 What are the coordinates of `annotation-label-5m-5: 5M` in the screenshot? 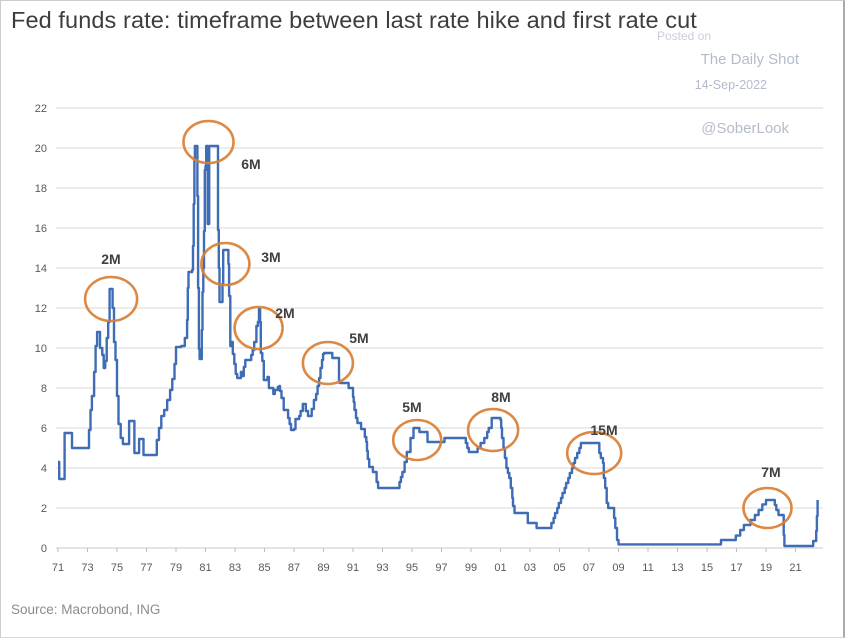 It's located at (411, 407).